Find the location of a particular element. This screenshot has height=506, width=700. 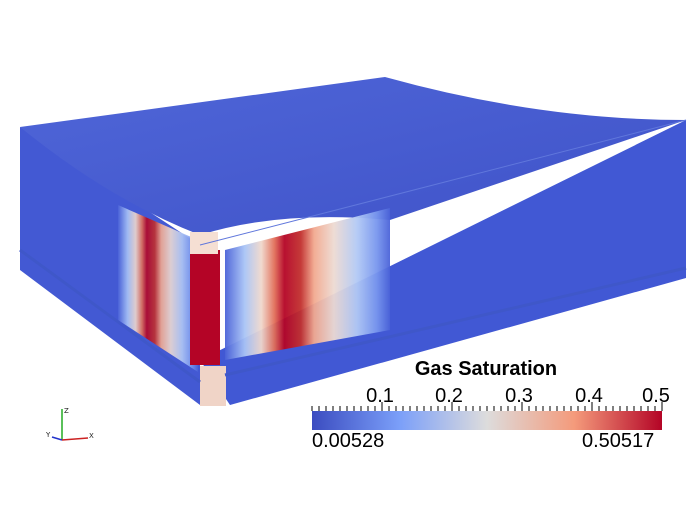

tick-label-2: 0.3 is located at coordinates (519, 396).